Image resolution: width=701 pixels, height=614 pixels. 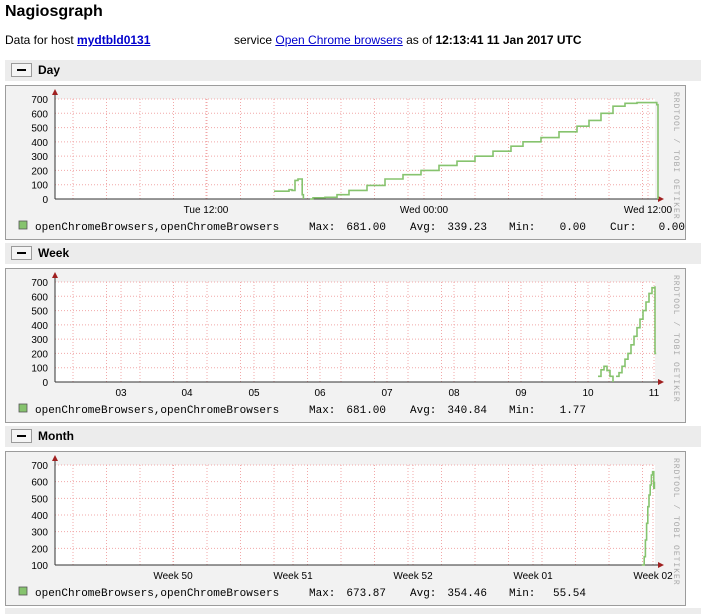 I want to click on x-tick-label: Week 52, so click(x=413, y=576).